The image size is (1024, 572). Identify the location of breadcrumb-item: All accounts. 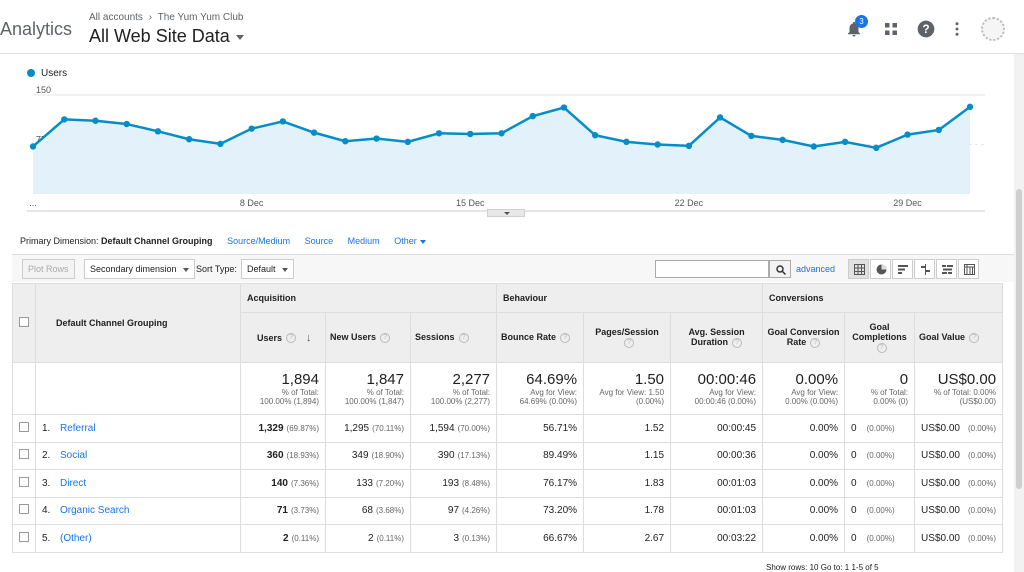
(116, 17).